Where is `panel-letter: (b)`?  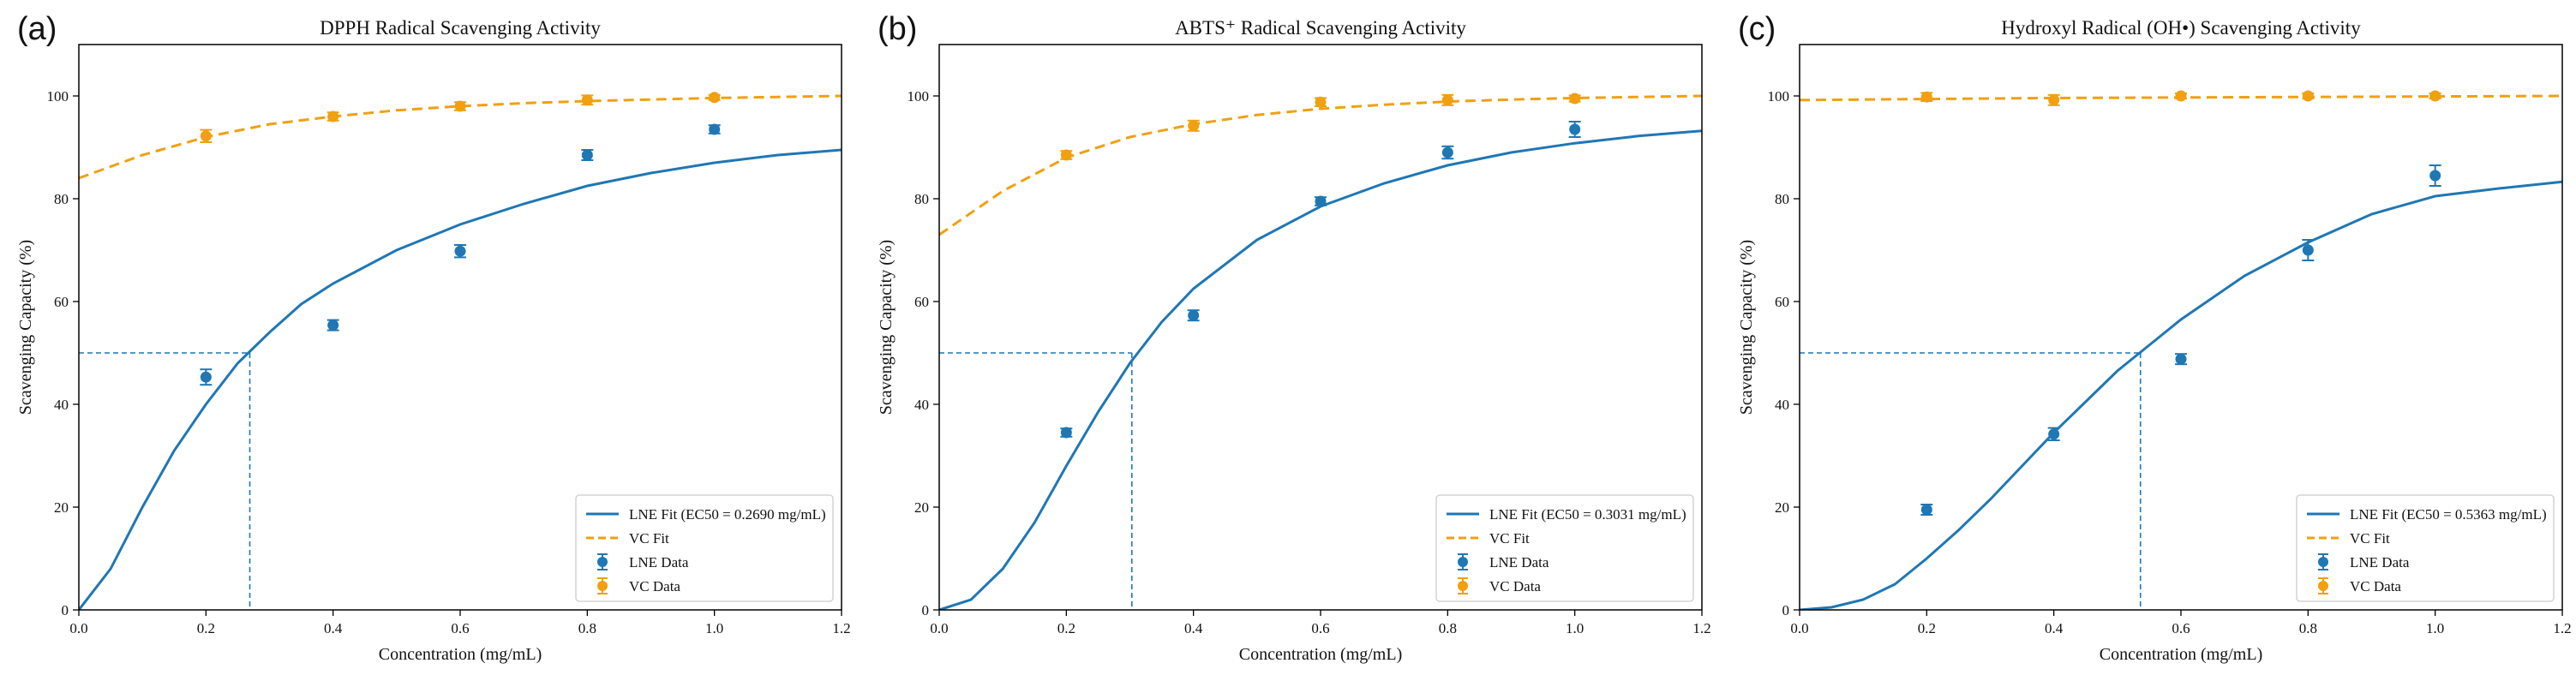 panel-letter: (b) is located at coordinates (898, 29).